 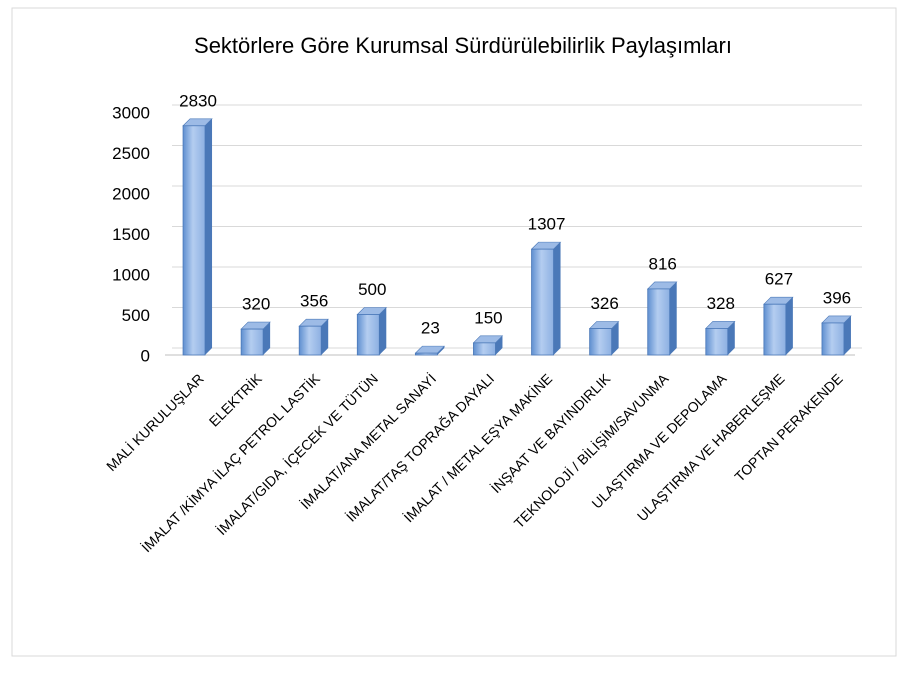 What do you see at coordinates (314, 301) in the screenshot?
I see `value-label: 356` at bounding box center [314, 301].